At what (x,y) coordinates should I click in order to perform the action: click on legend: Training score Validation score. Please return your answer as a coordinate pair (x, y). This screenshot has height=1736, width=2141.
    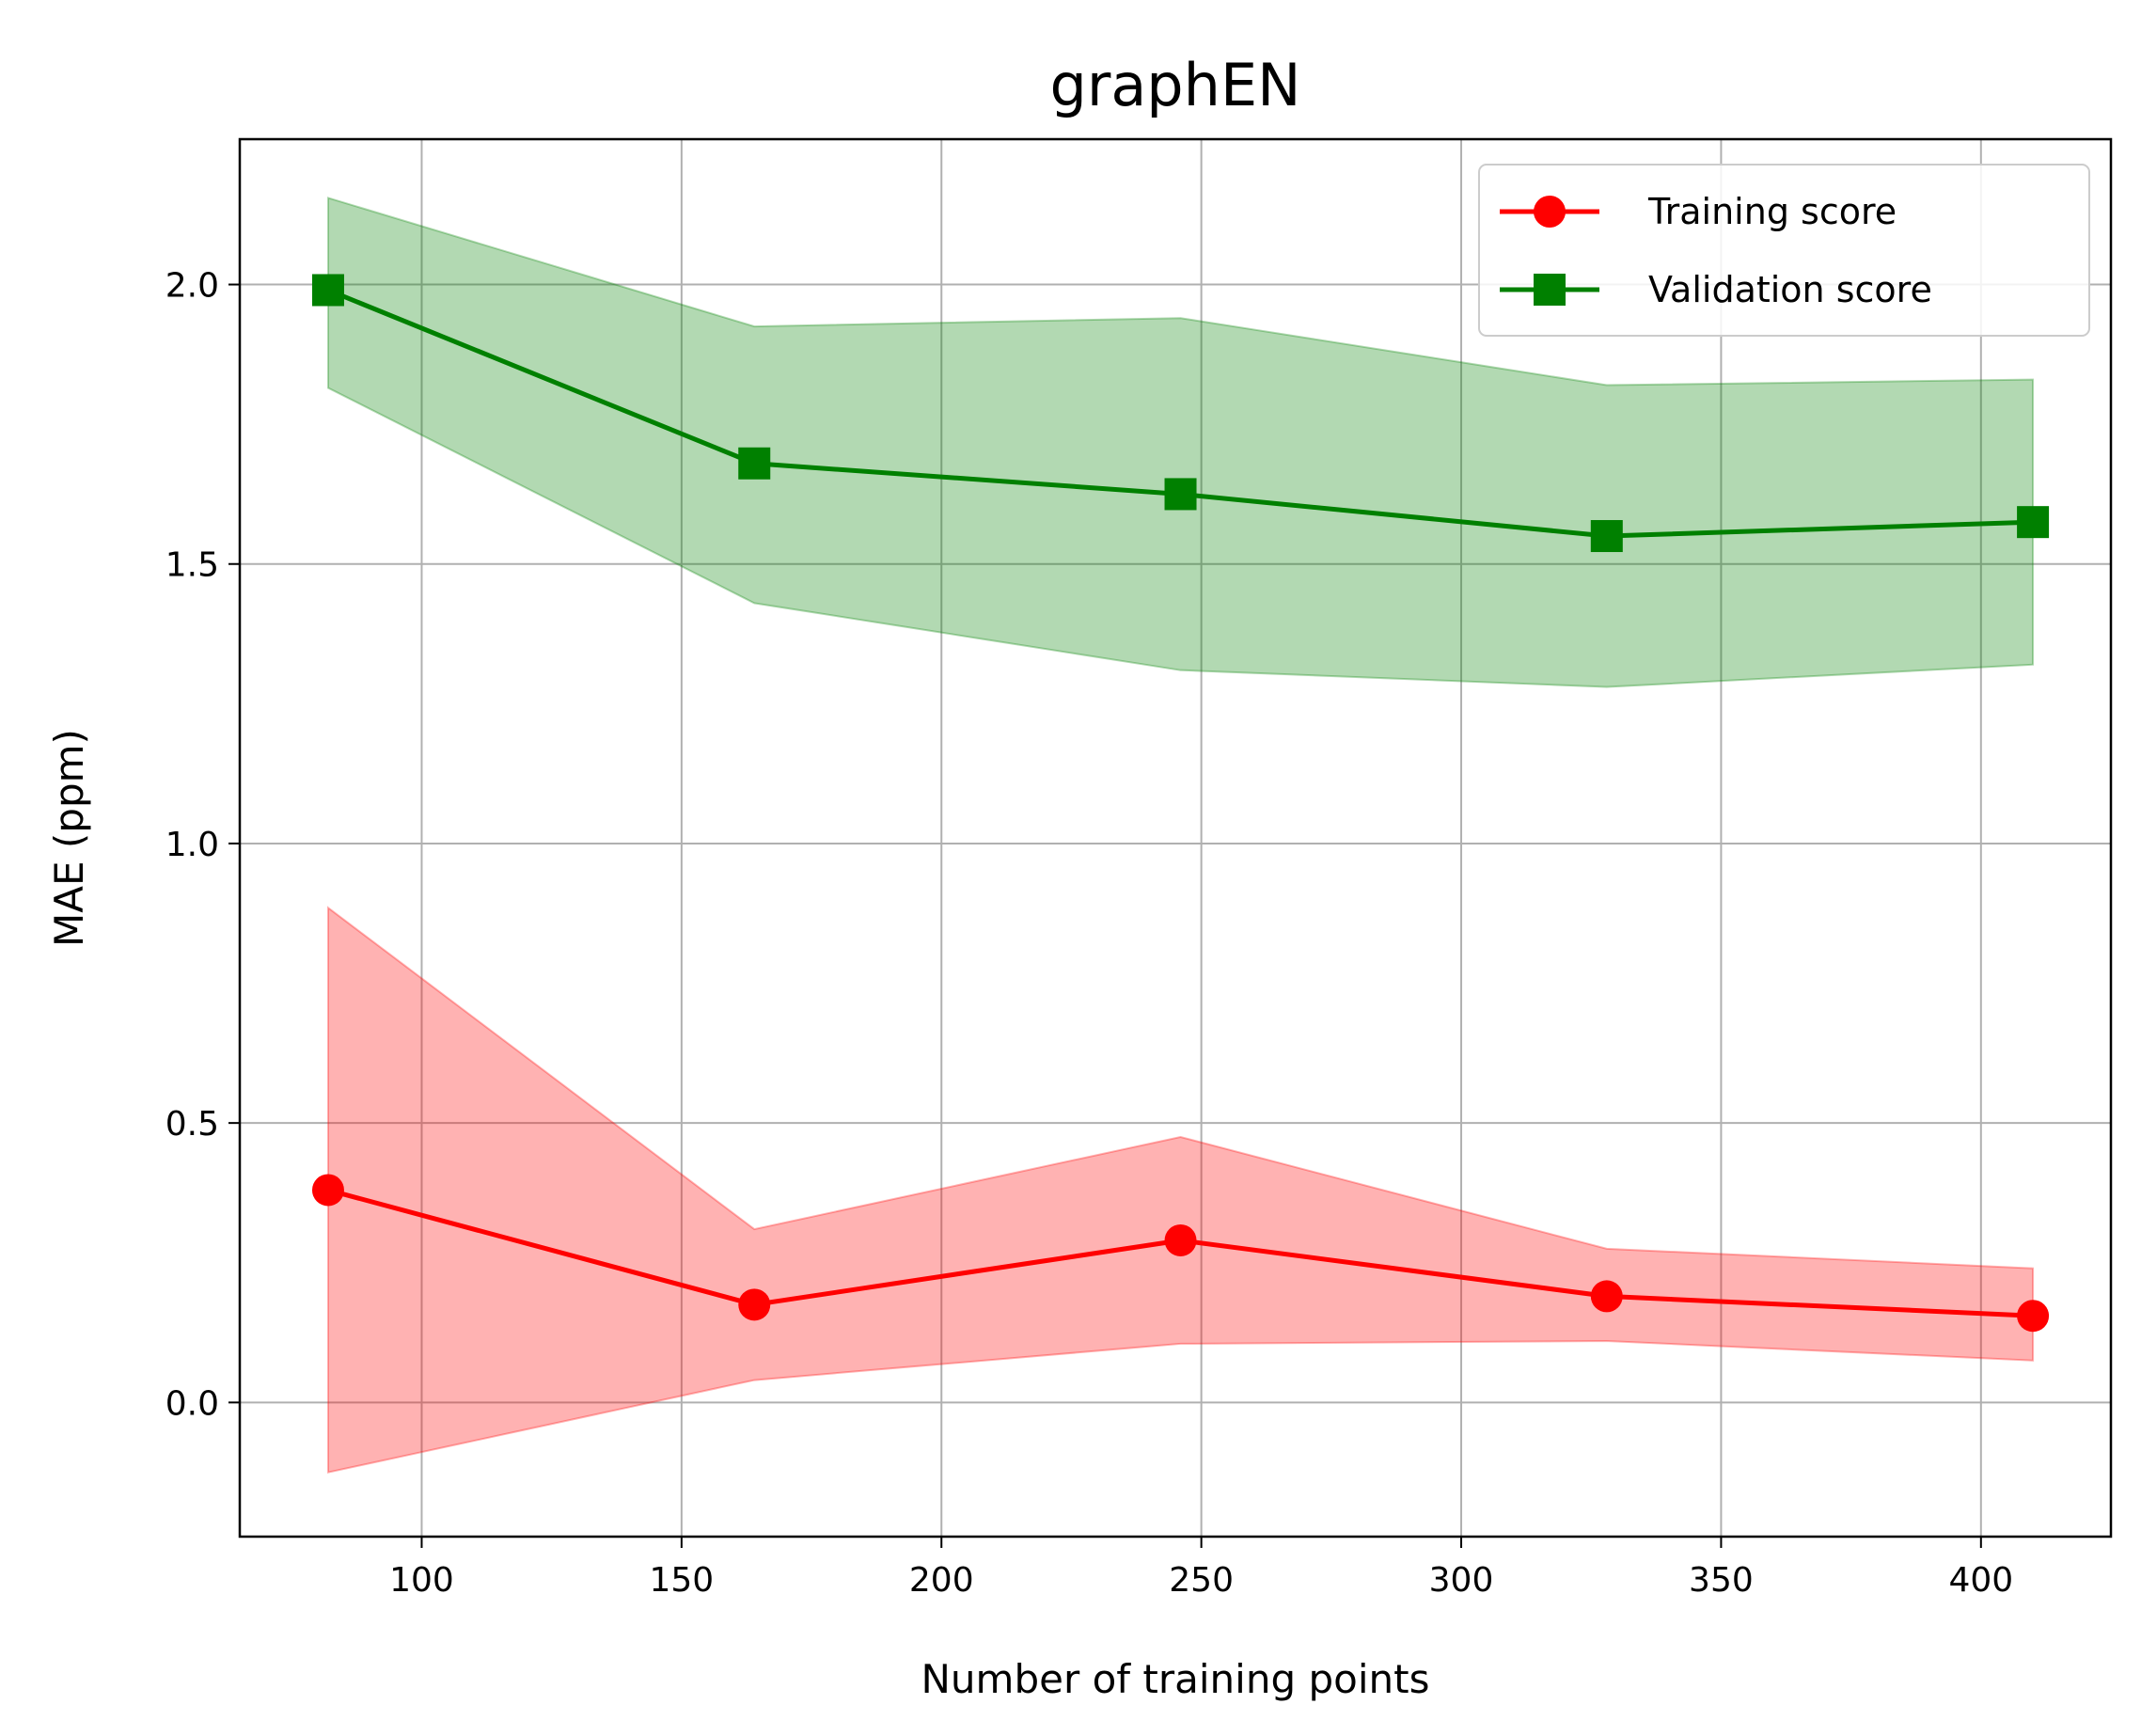
    Looking at the image, I should click on (1784, 250).